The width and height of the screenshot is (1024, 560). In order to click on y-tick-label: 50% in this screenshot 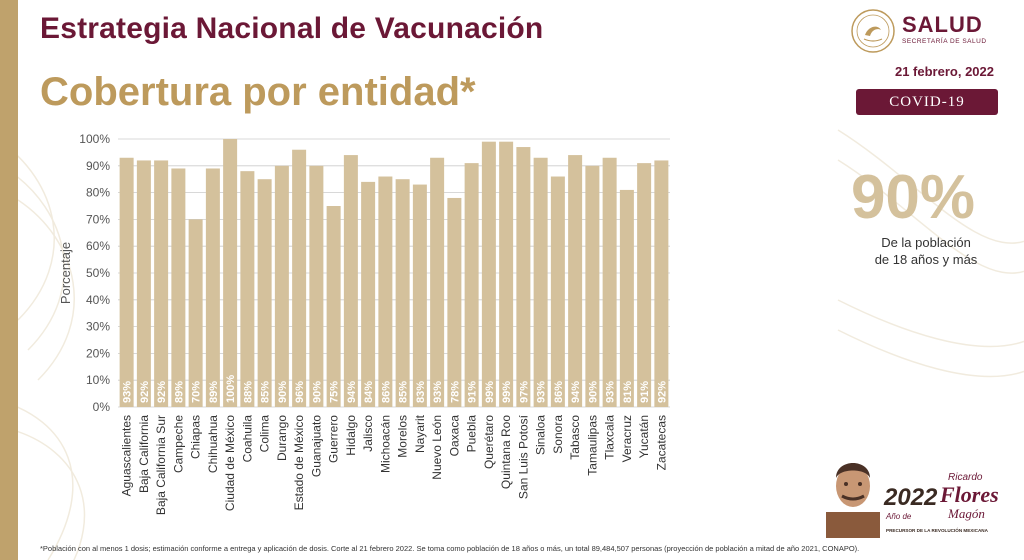, I will do `click(98, 273)`.